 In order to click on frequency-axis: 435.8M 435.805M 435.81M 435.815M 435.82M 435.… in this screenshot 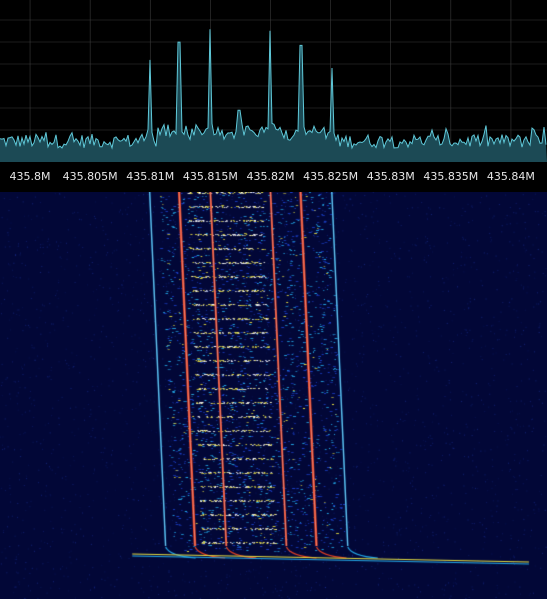, I will do `click(273, 177)`.